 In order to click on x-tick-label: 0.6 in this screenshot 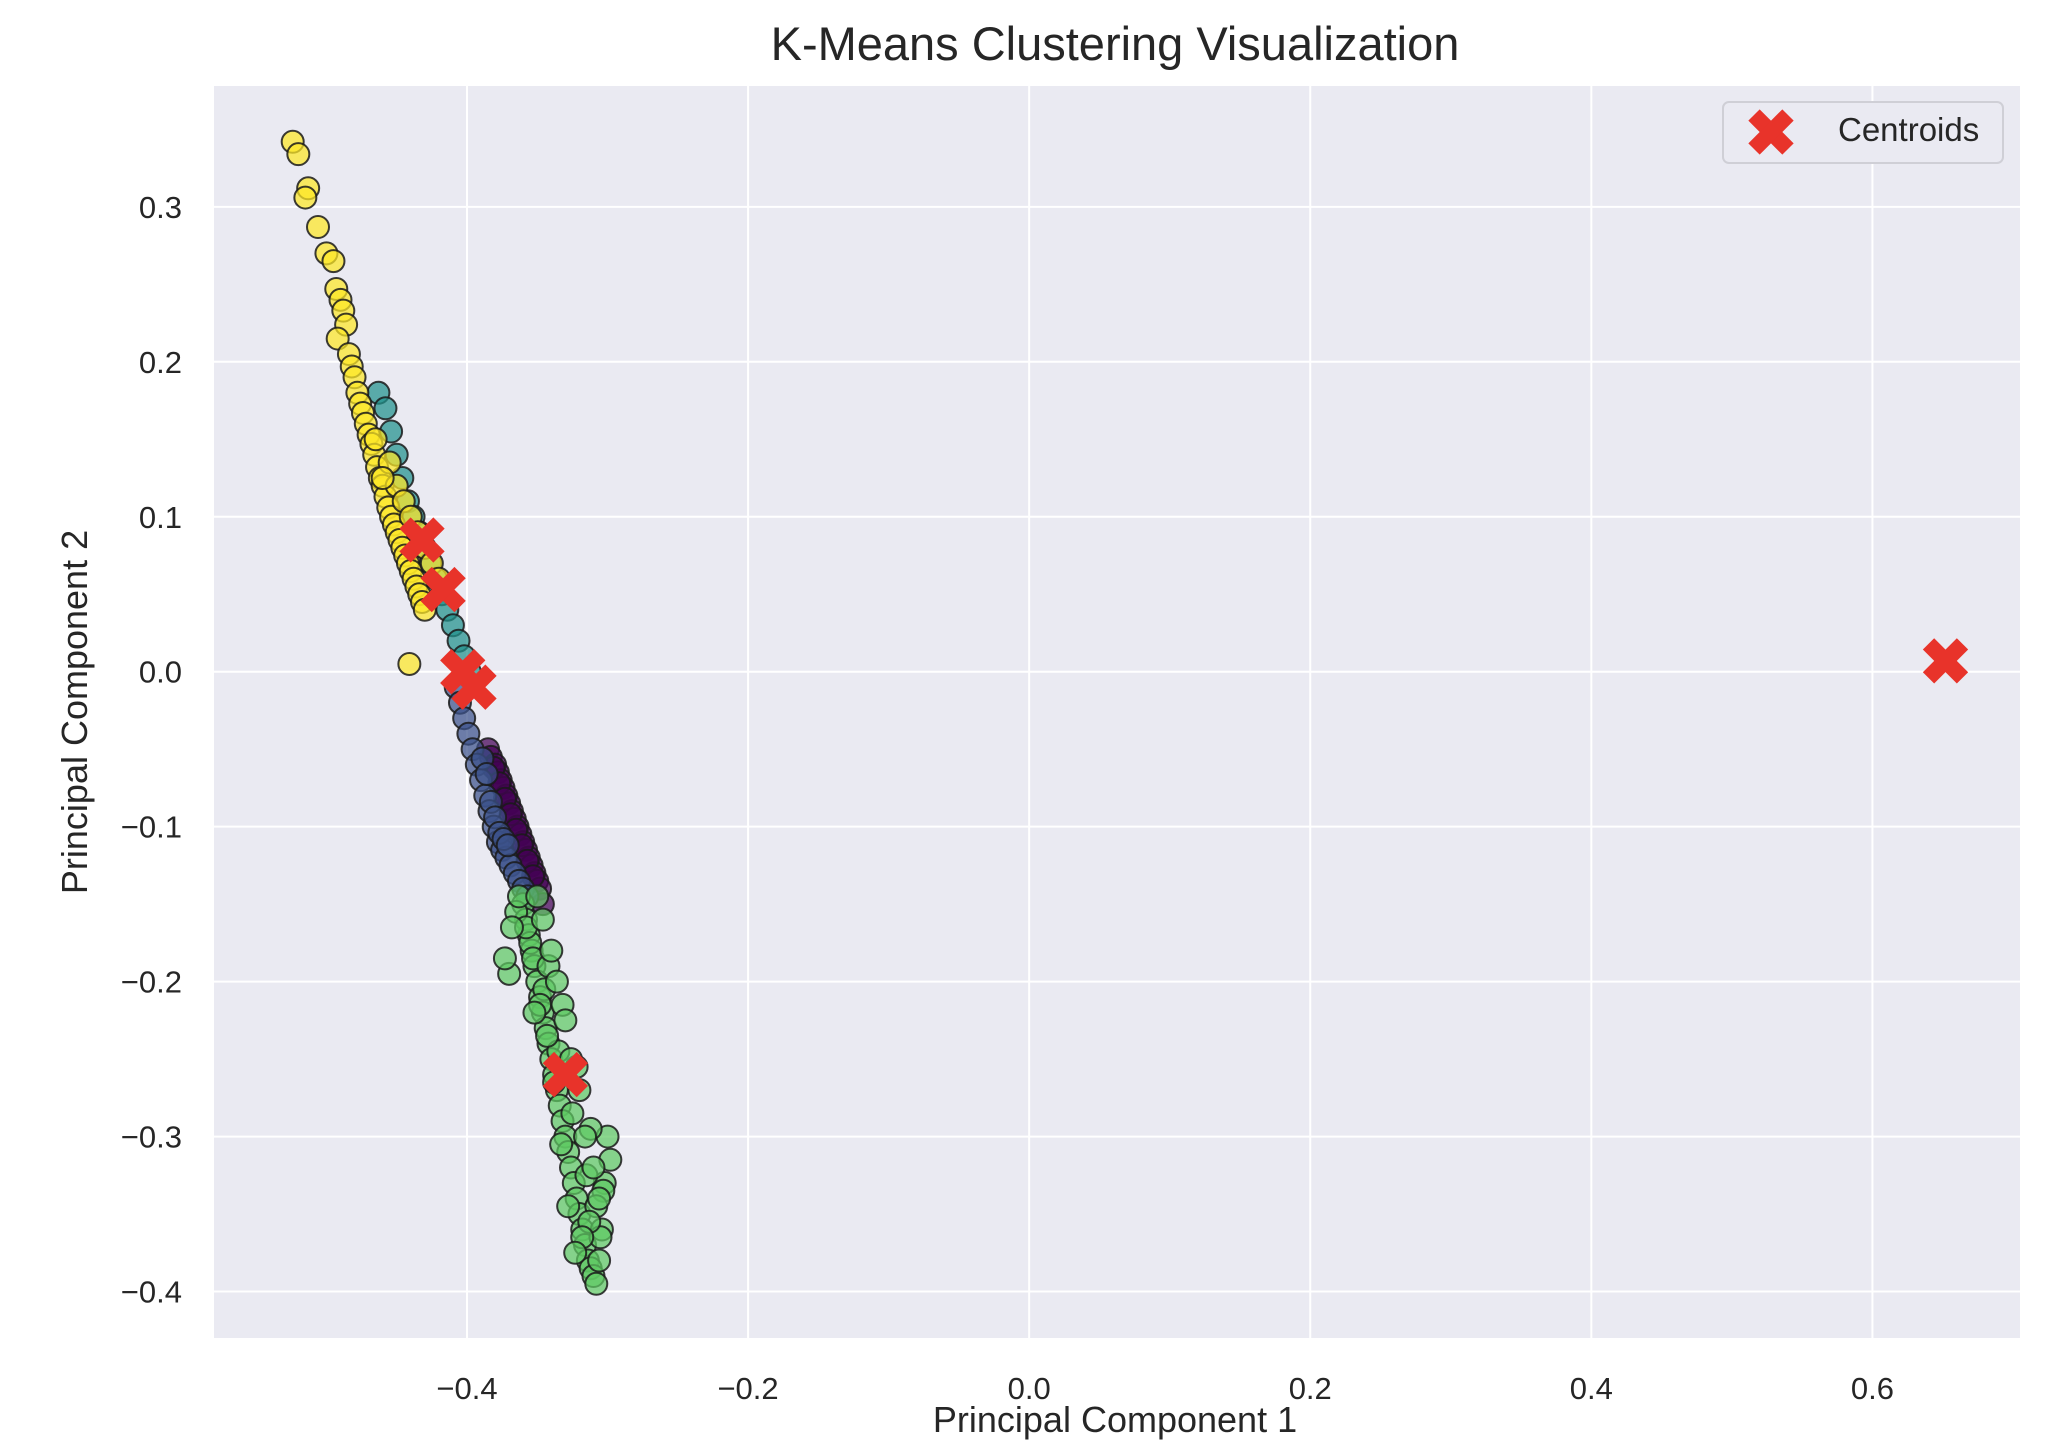, I will do `click(1872, 1388)`.